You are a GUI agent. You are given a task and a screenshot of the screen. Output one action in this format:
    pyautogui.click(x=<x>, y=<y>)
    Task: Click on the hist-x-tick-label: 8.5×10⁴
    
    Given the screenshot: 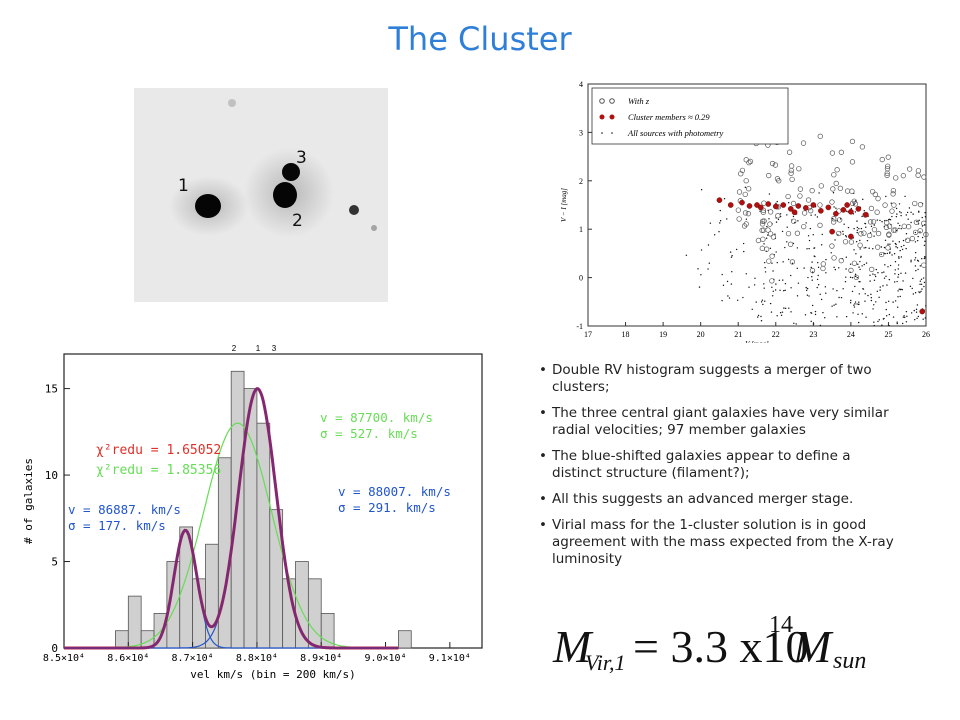 What is the action you would take?
    pyautogui.click(x=64, y=658)
    